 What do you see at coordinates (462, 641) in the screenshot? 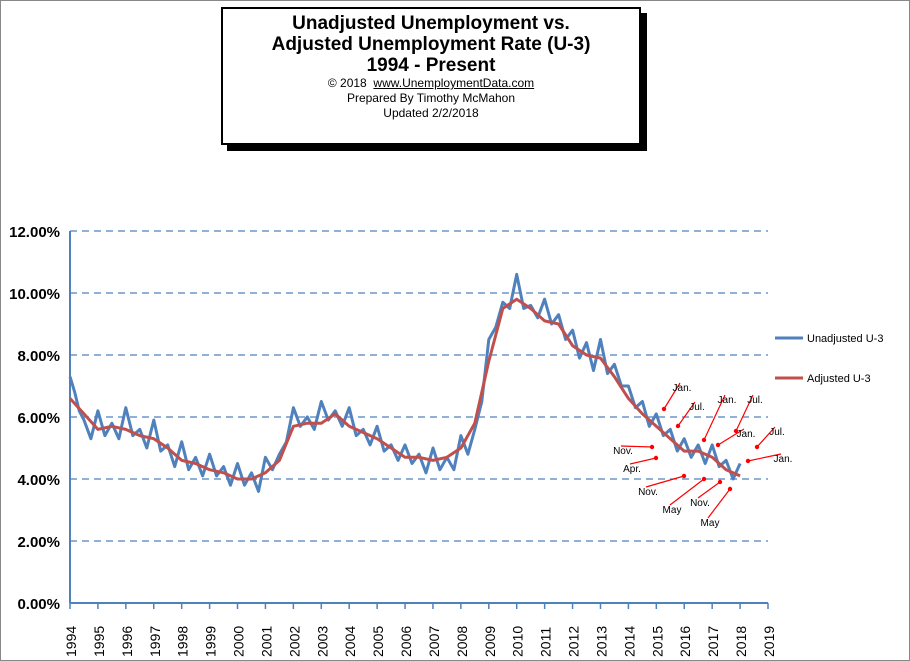
I see `x-tick-label: 2008` at bounding box center [462, 641].